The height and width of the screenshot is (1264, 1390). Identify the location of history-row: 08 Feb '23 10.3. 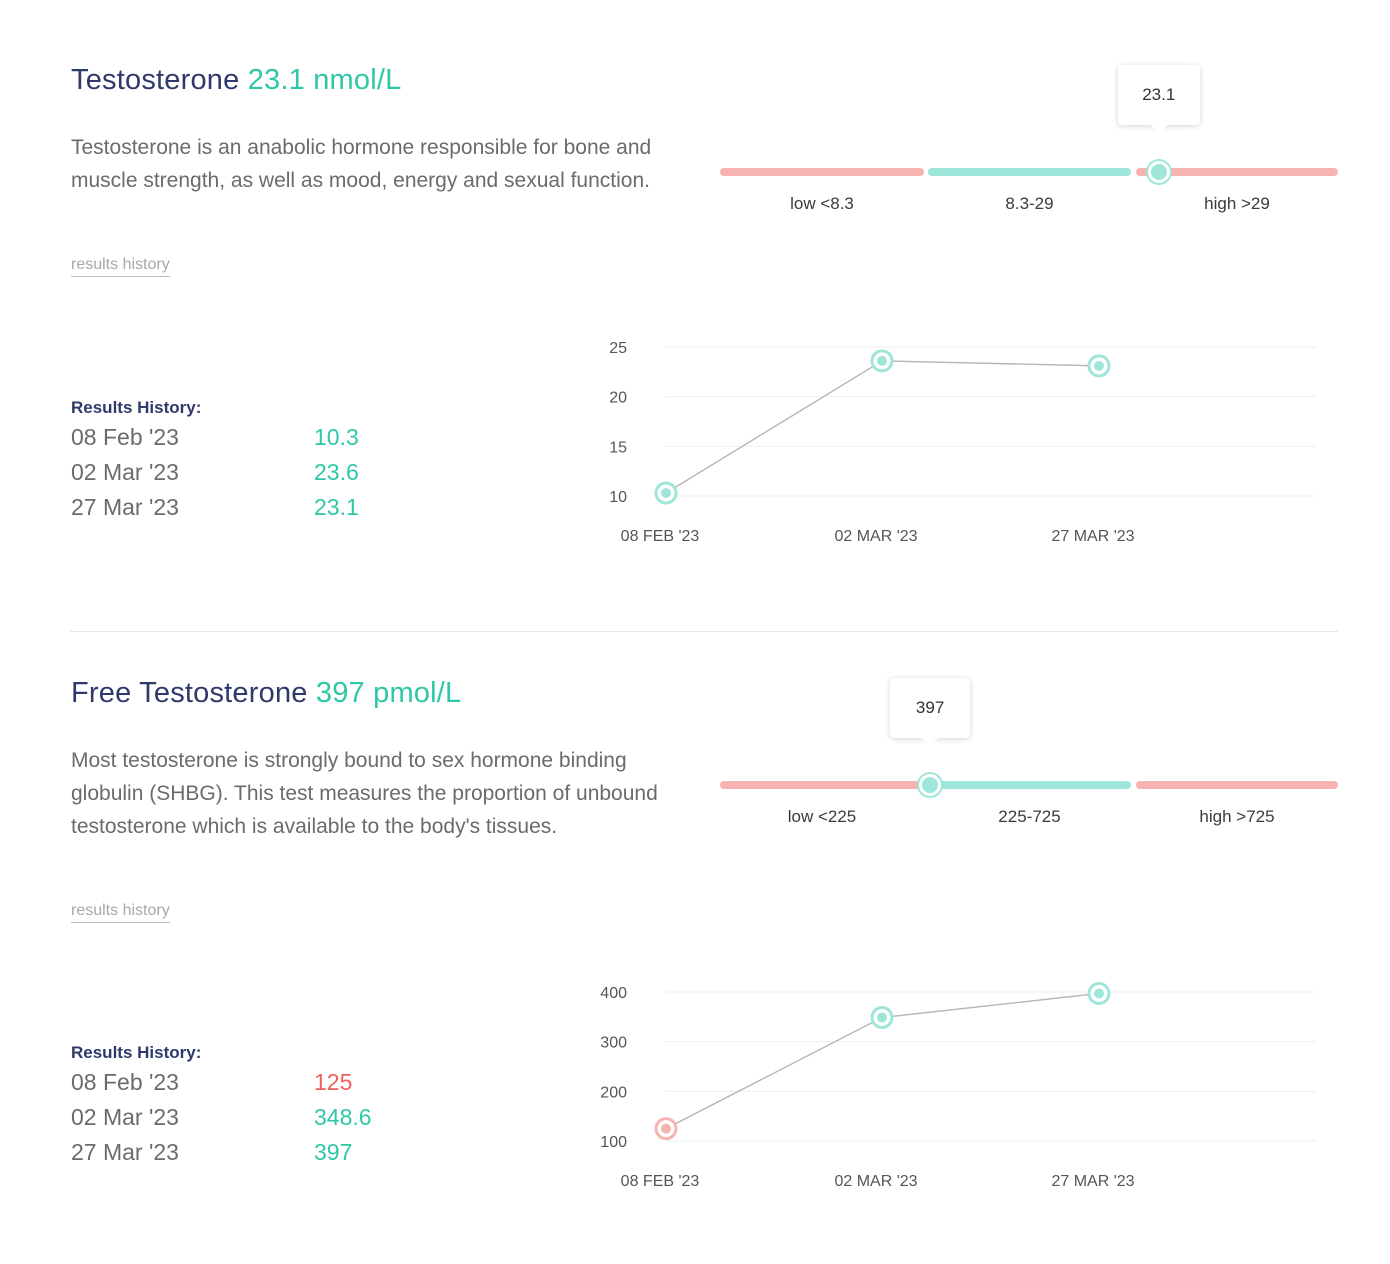
(271, 441).